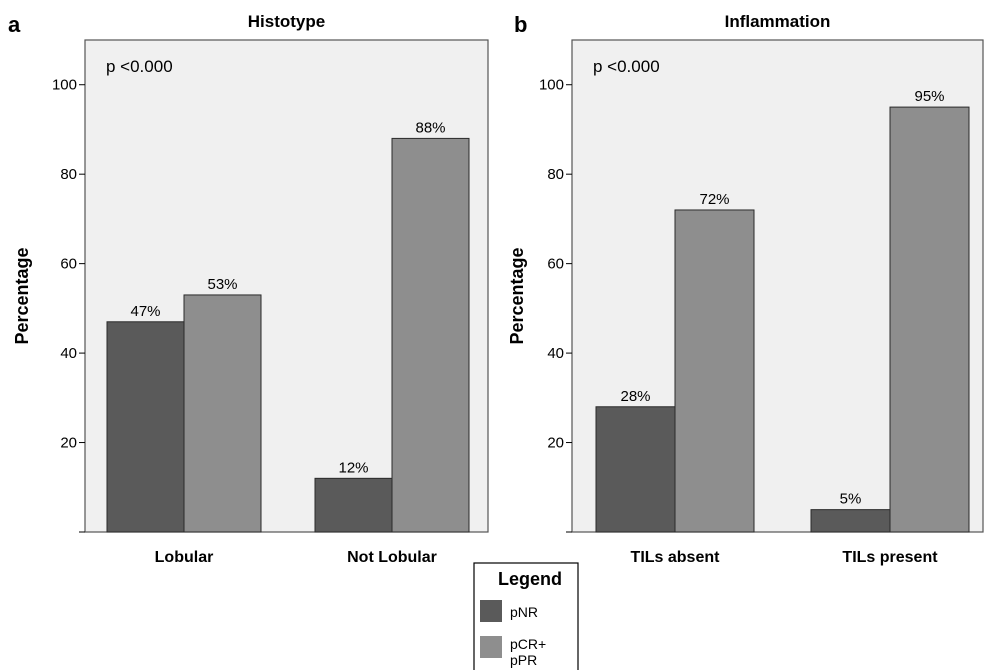 The image size is (990, 670). I want to click on x-category-label: Not Lobular, so click(392, 557).